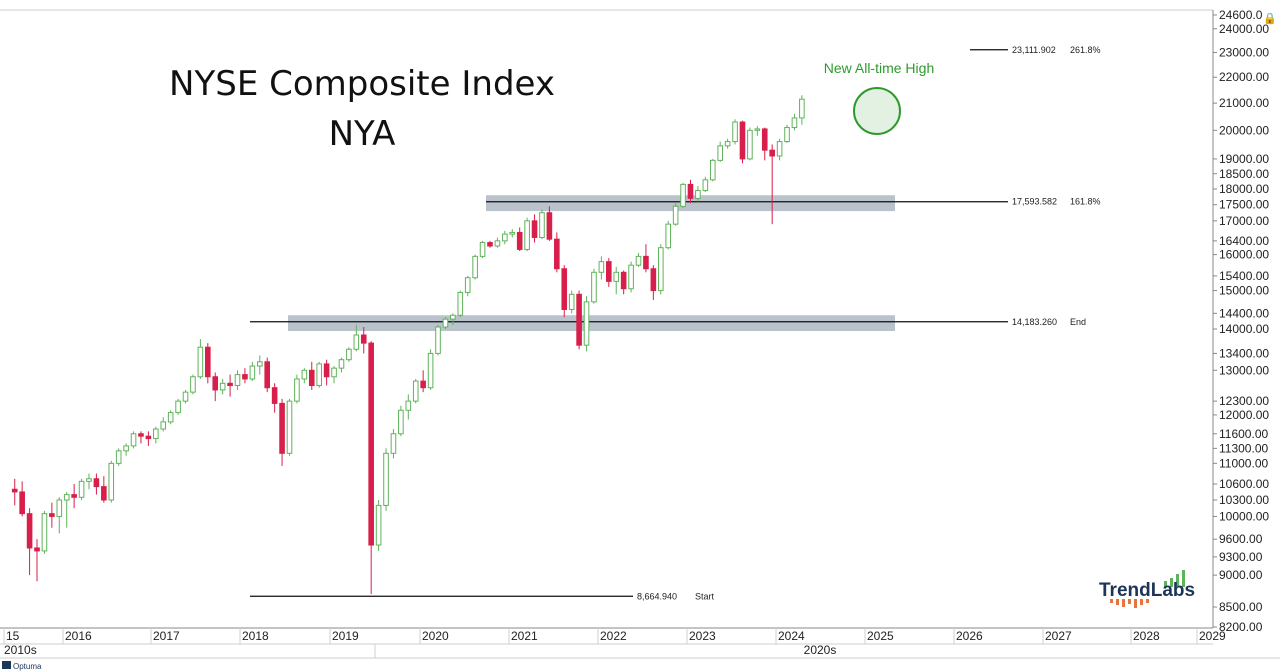 Image resolution: width=1280 pixels, height=671 pixels. Describe the element at coordinates (1241, 557) in the screenshot. I see `y-tick-label: 9300.00` at that location.